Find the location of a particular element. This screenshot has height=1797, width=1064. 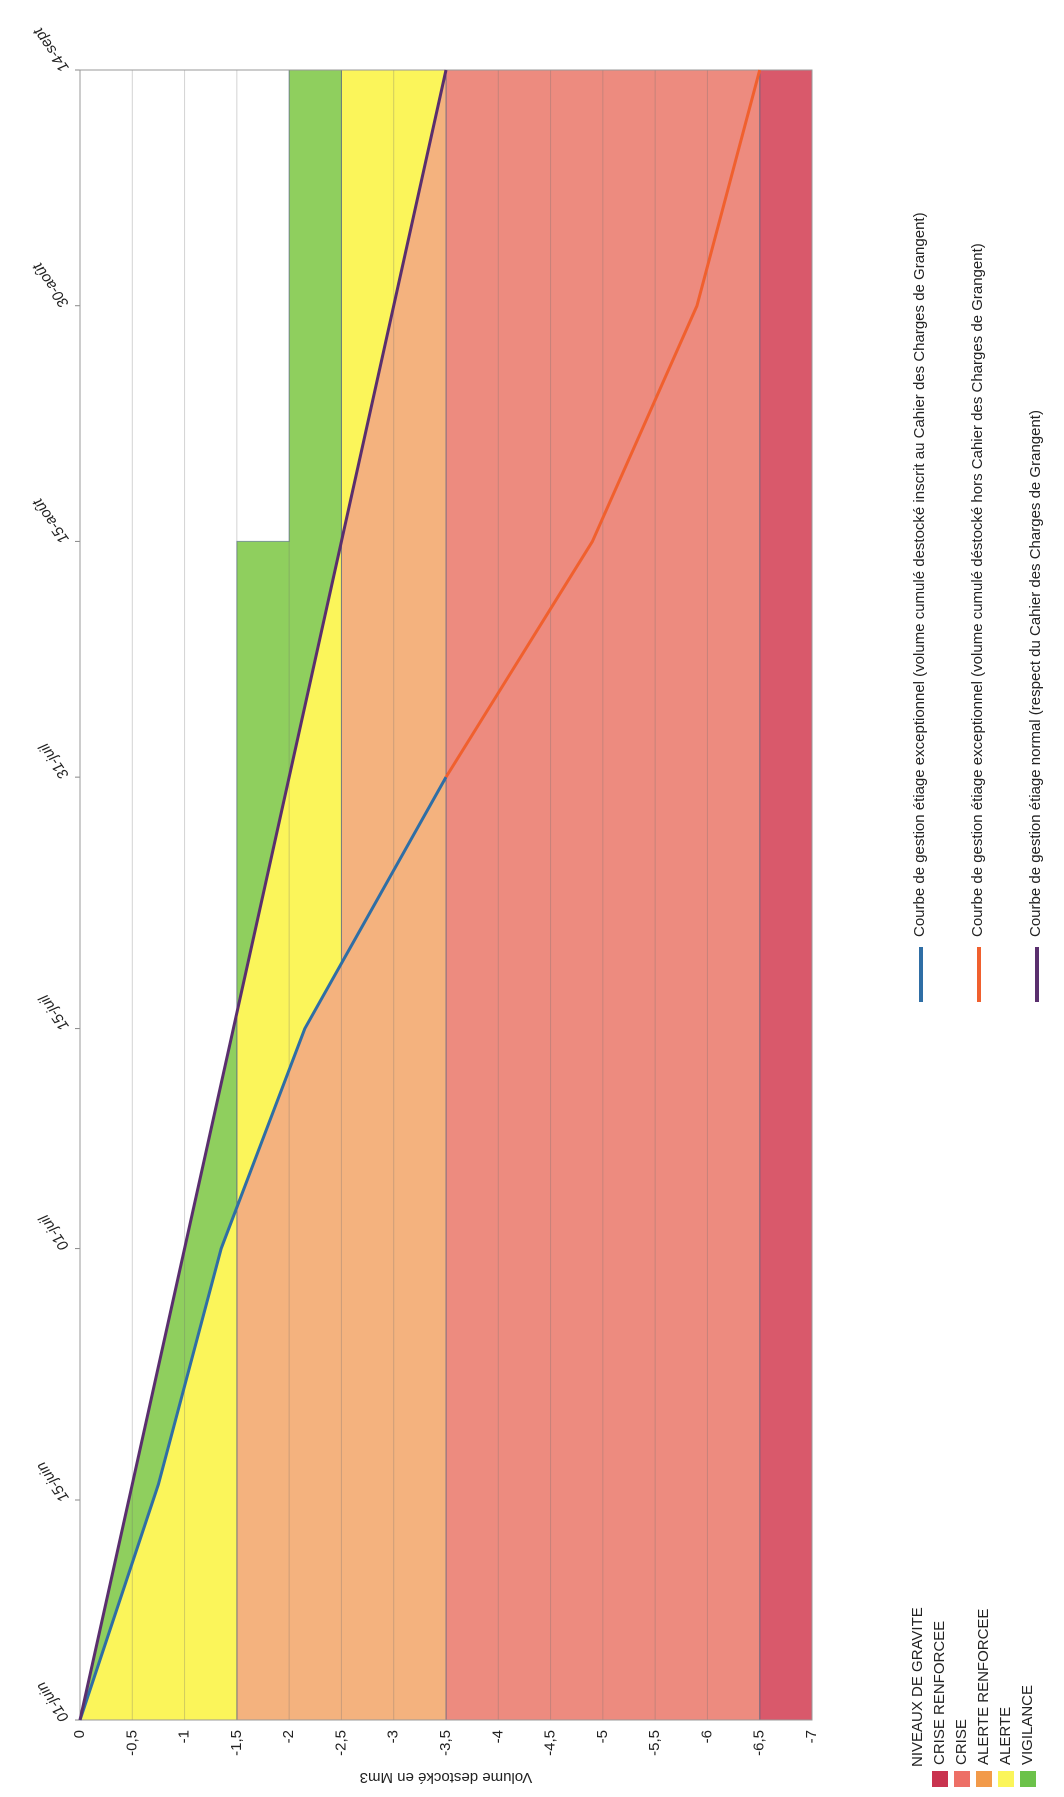

severity-zone is located at coordinates (786, 895).